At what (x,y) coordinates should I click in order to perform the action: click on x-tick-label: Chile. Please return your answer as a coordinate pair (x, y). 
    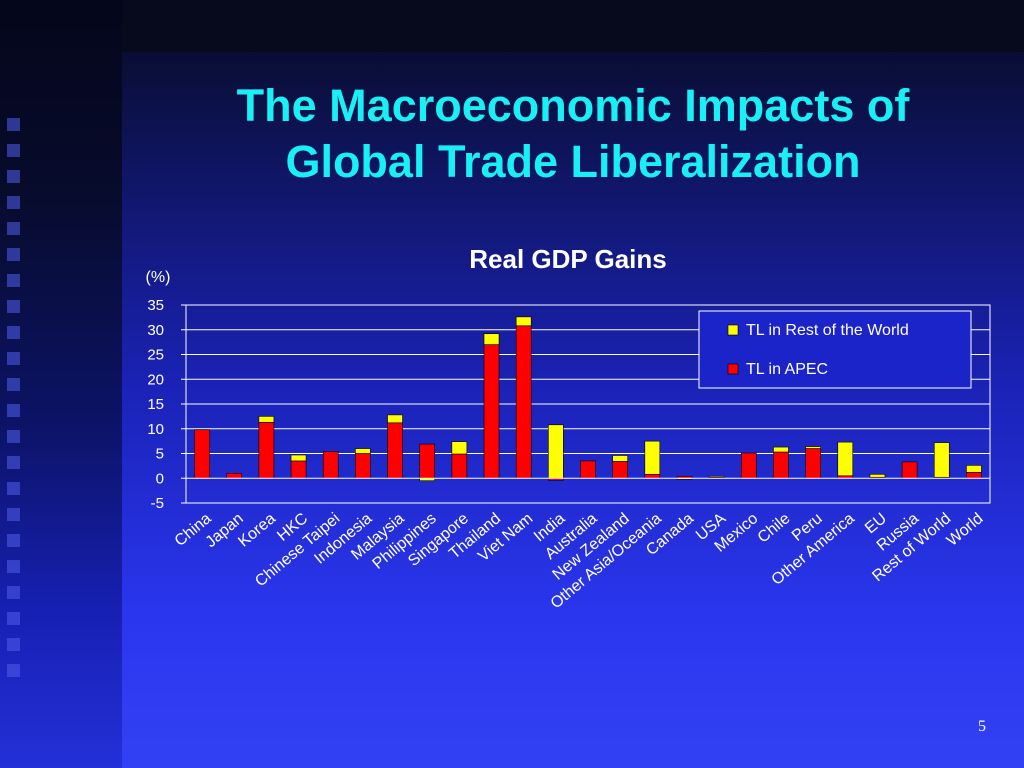
    Looking at the image, I should click on (774, 528).